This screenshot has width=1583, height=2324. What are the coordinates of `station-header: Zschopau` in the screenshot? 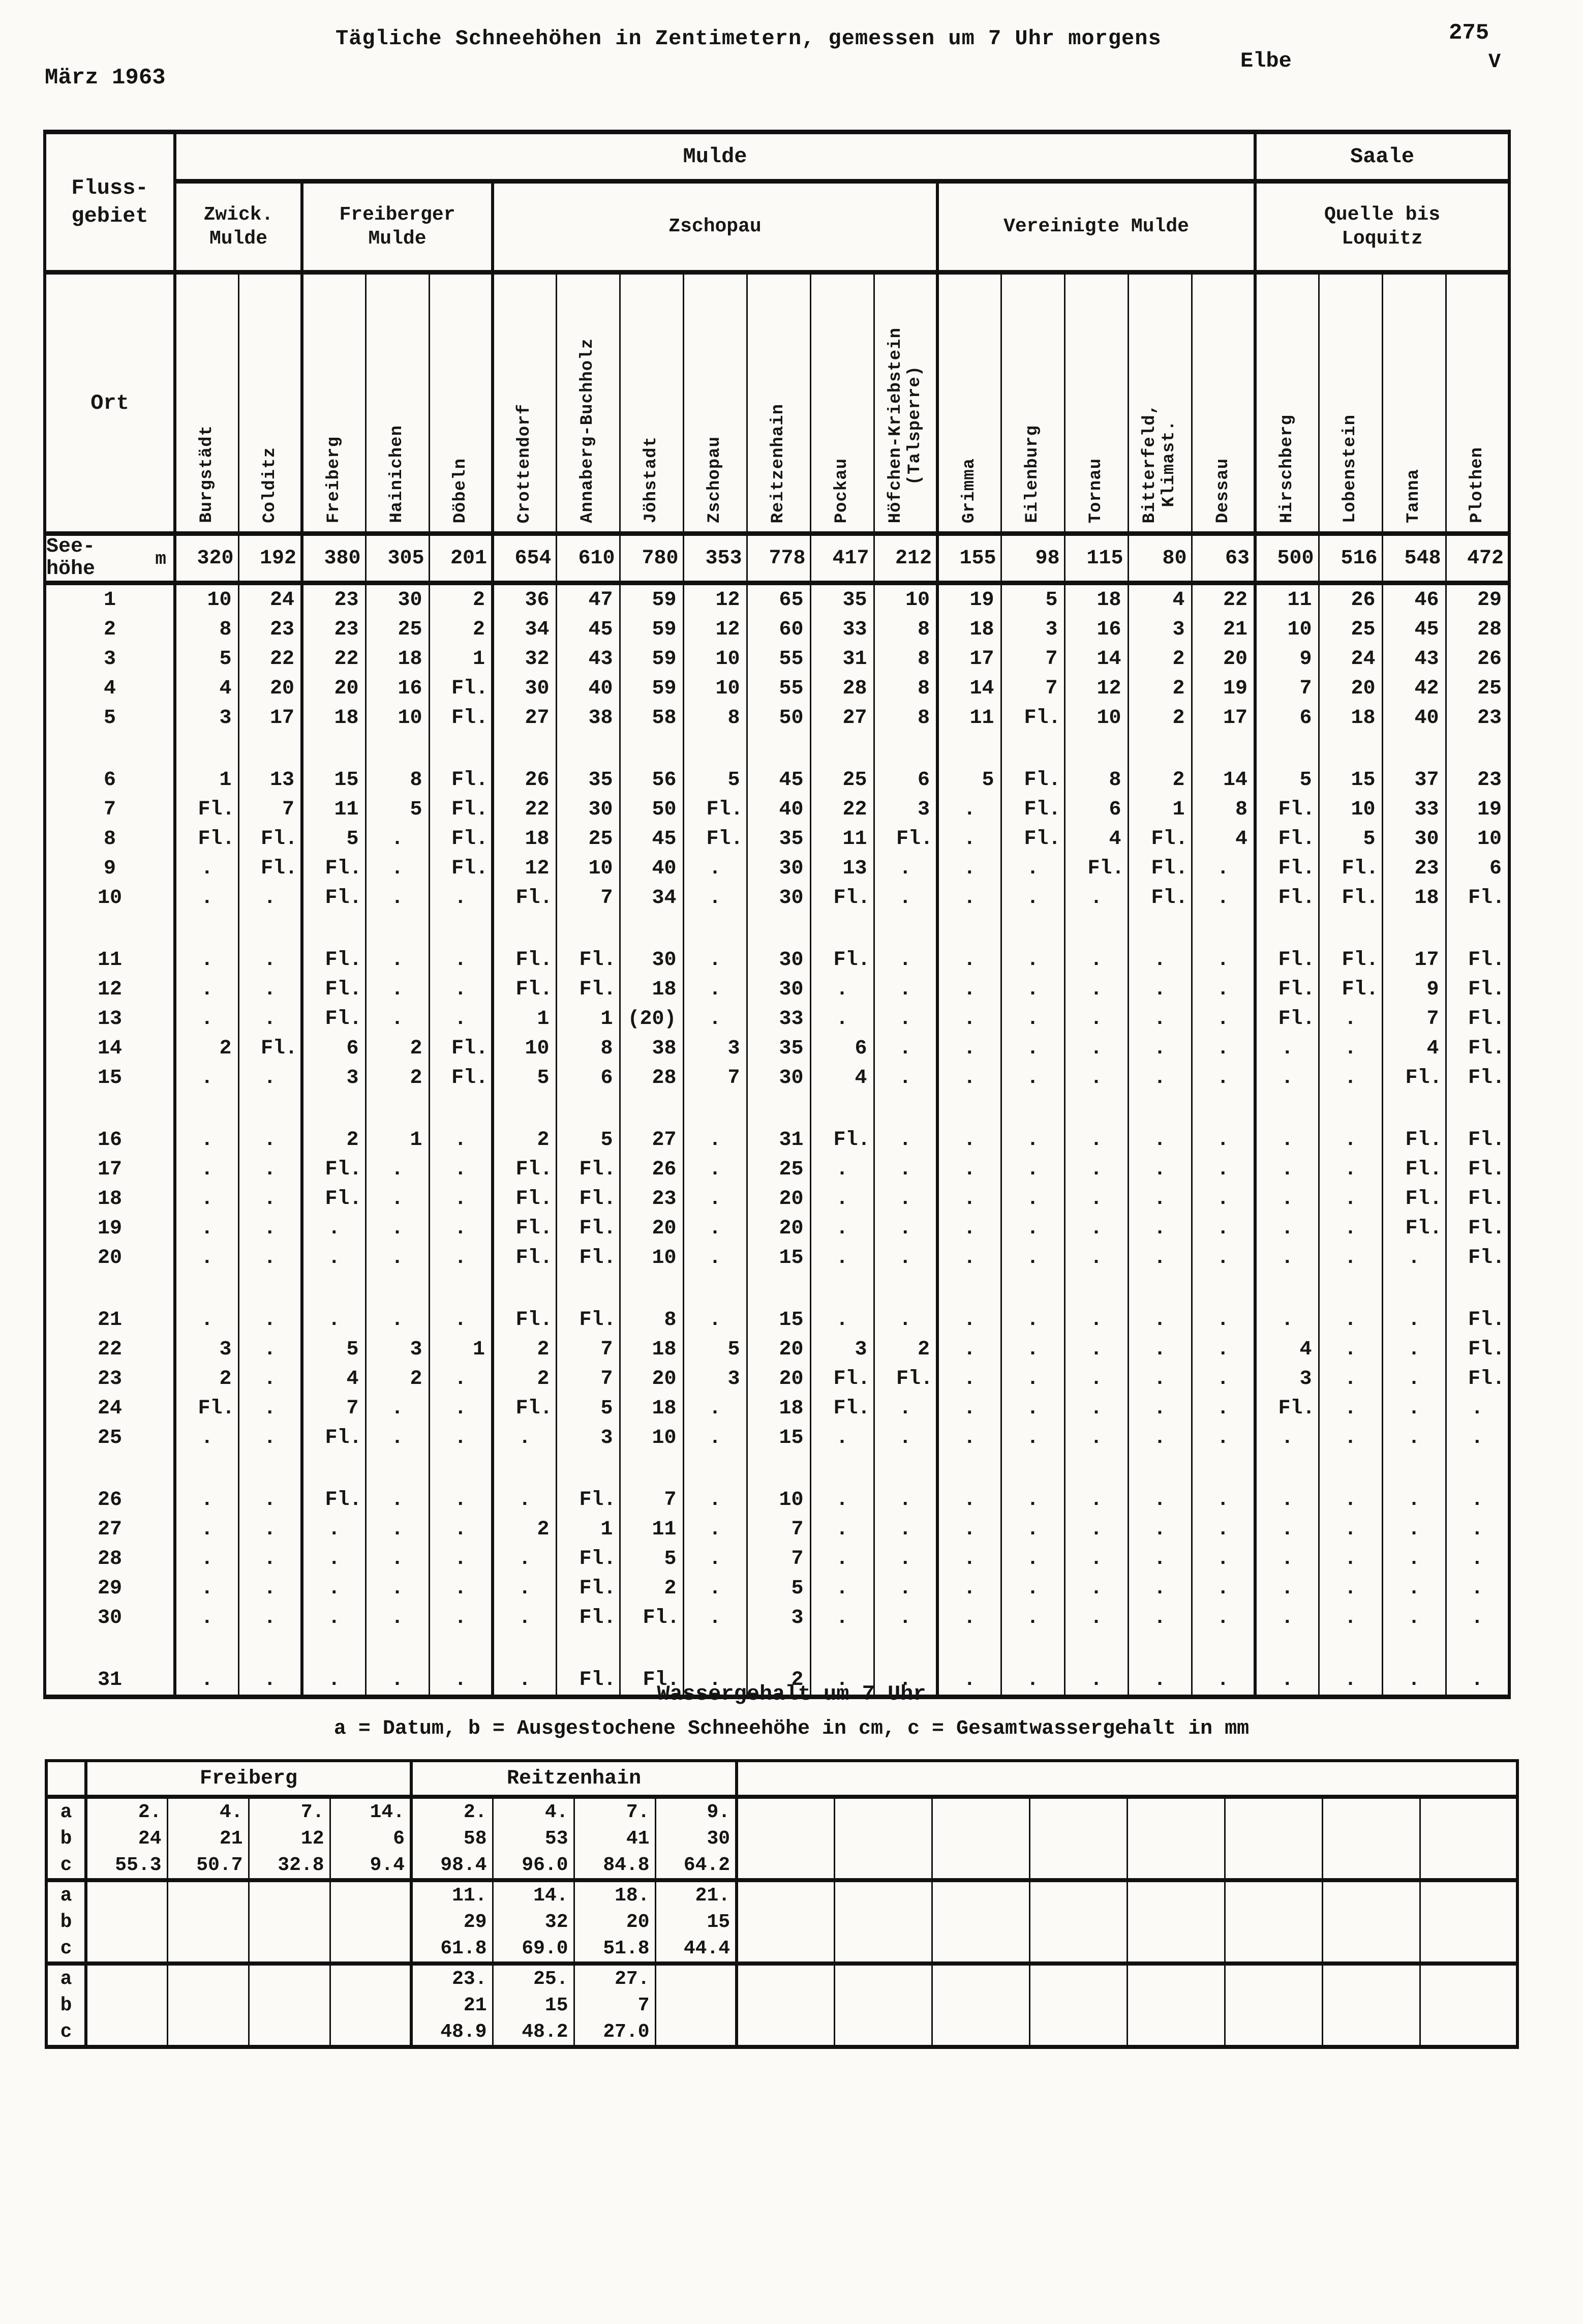 It's located at (714, 404).